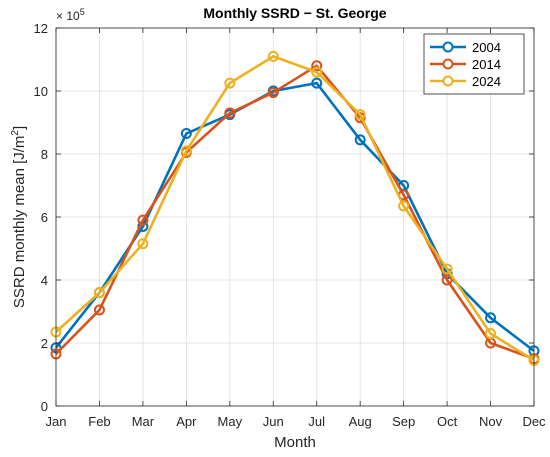  I want to click on y-axis-label-sup: 2, so click(15, 133).